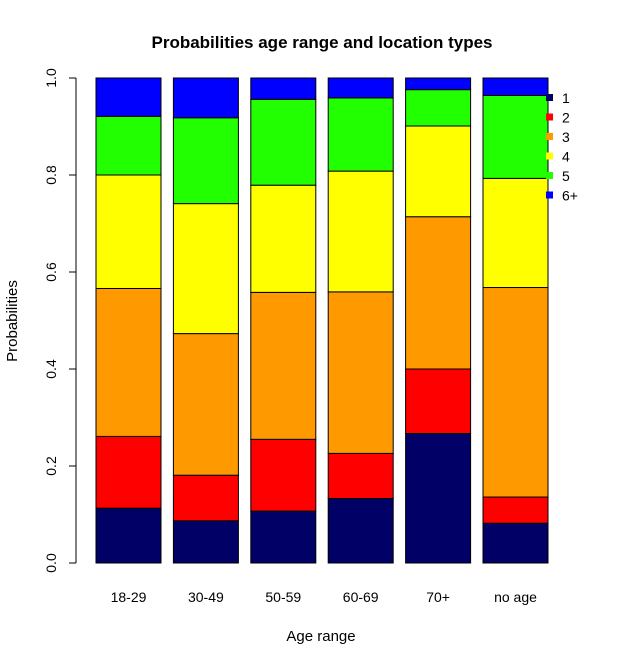 This screenshot has width=624, height=666. I want to click on legend-item-4: 4, so click(558, 157).